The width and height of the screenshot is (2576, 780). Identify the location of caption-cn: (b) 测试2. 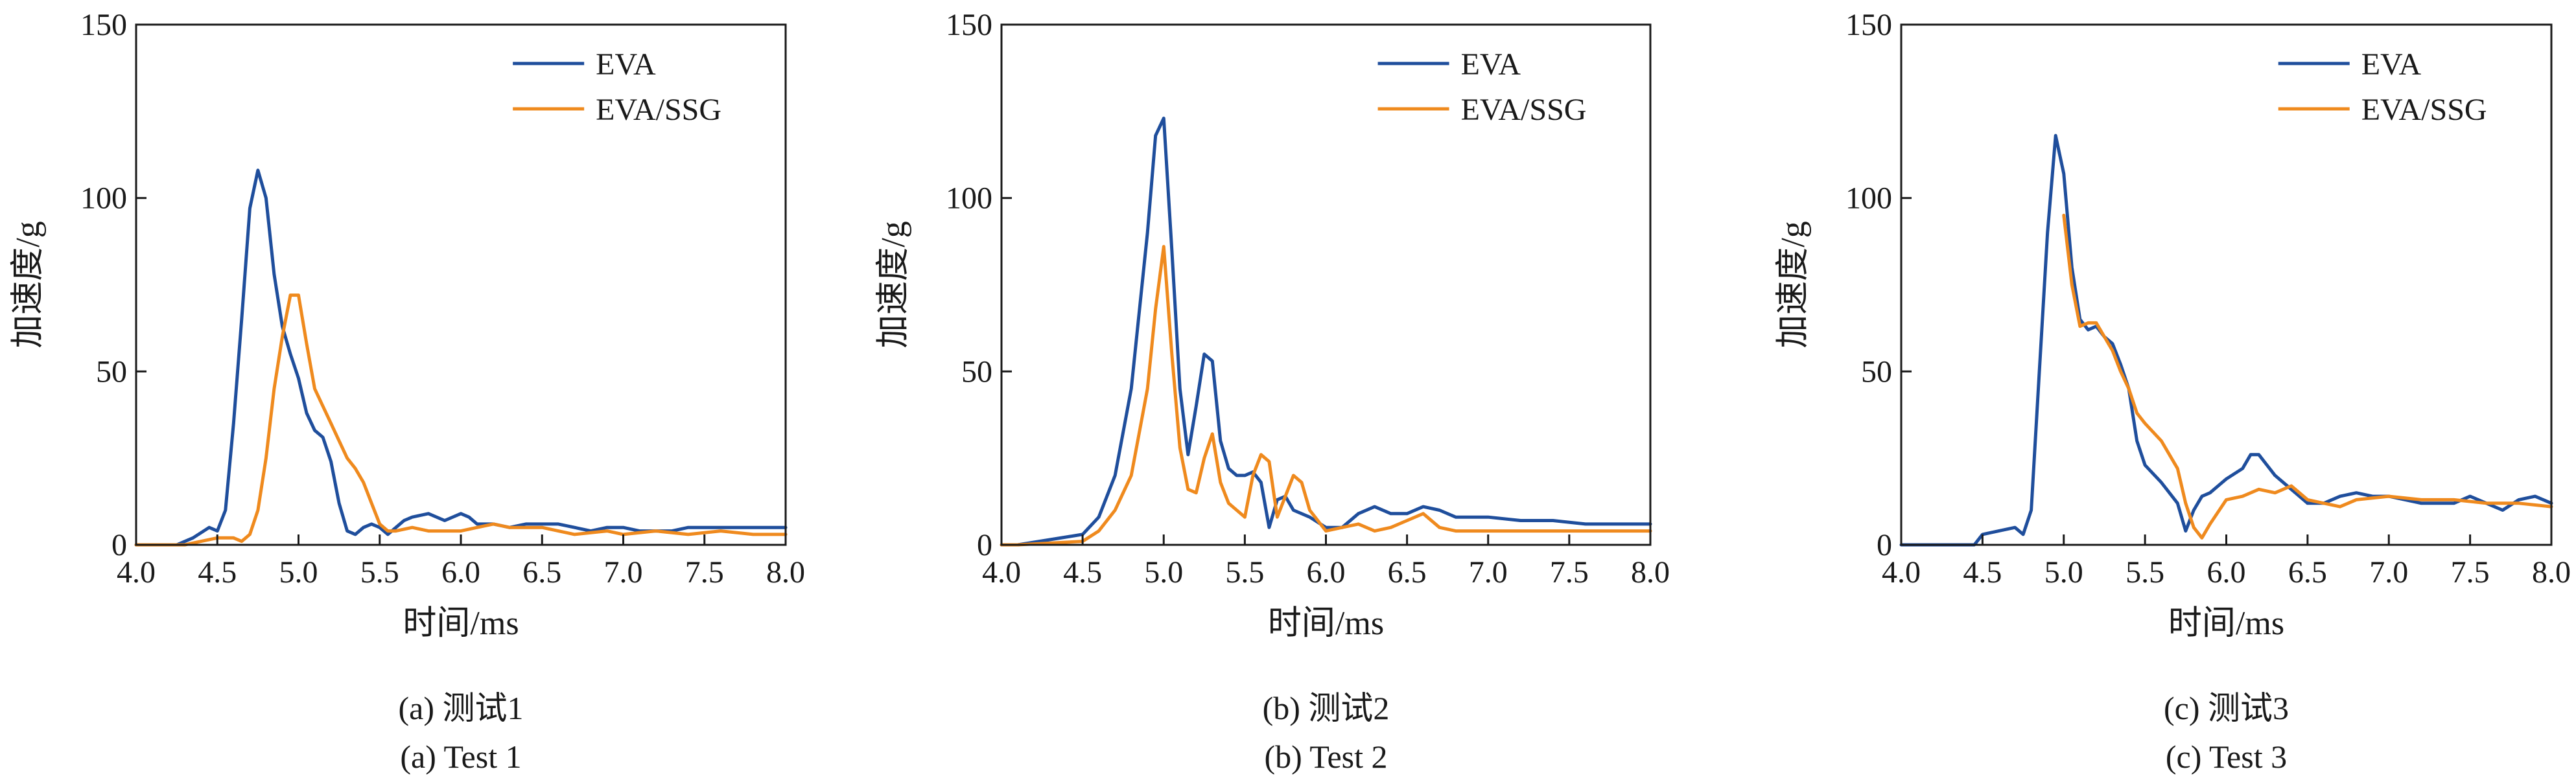
(1326, 708).